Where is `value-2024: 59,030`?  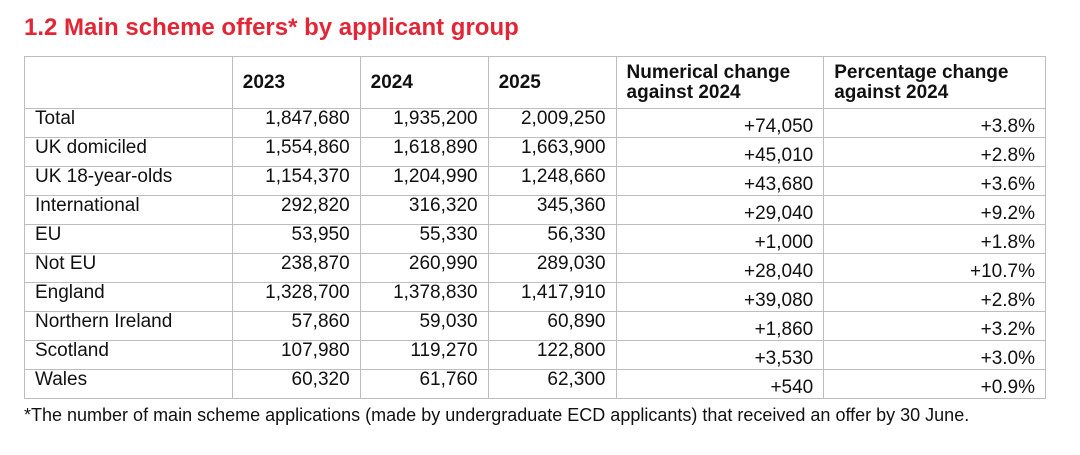 value-2024: 59,030 is located at coordinates (424, 326).